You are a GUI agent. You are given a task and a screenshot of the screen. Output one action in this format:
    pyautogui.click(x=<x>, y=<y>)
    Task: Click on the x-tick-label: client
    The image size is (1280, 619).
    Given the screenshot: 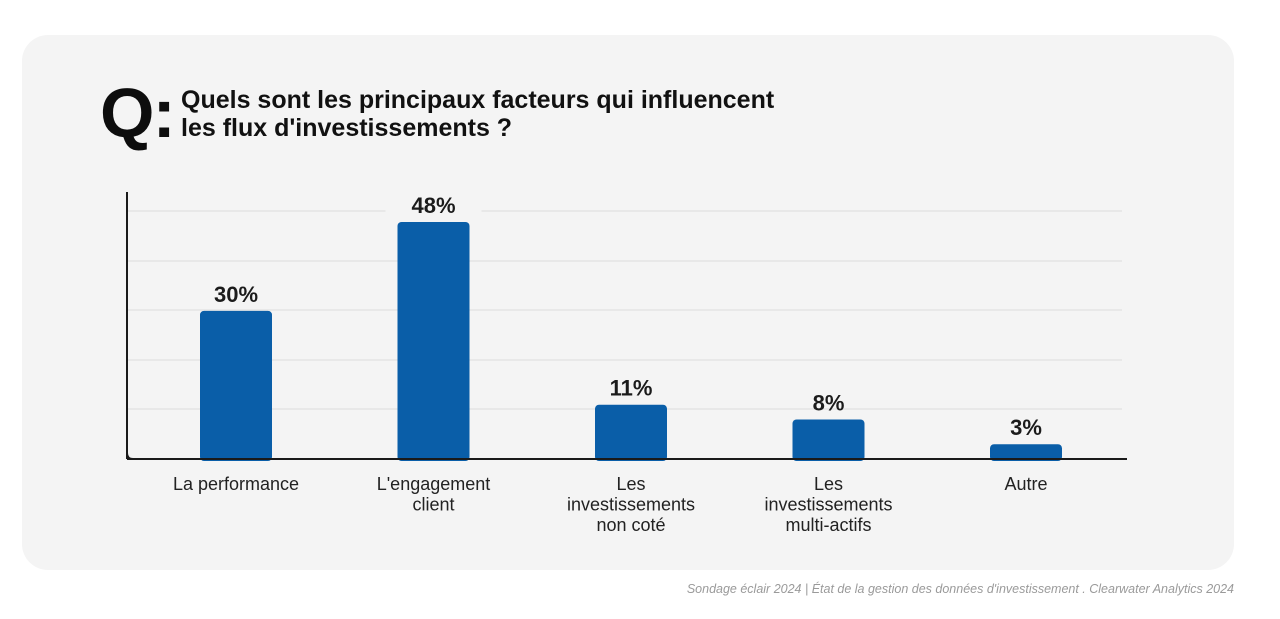 What is the action you would take?
    pyautogui.click(x=433, y=505)
    